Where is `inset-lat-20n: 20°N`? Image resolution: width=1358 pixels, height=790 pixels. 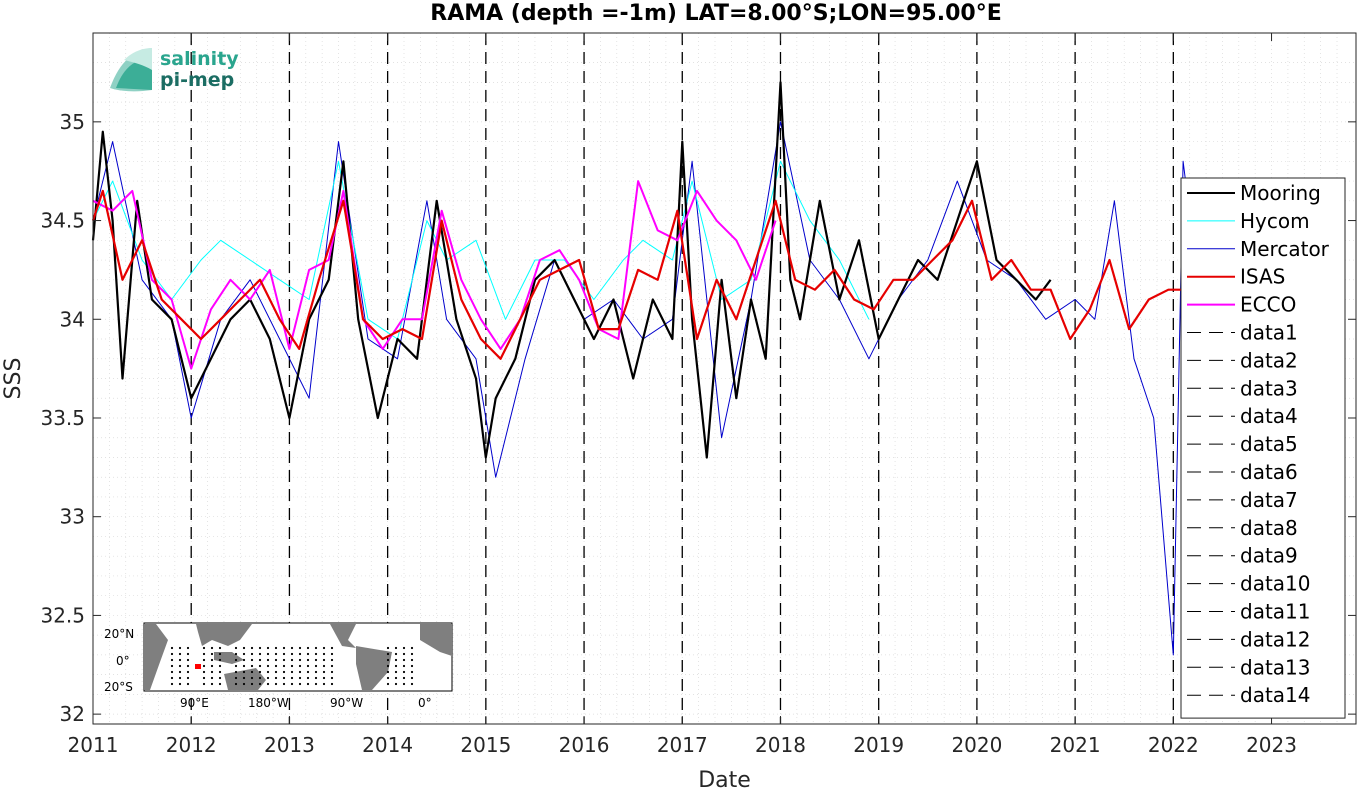
inset-lat-20n: 20°N is located at coordinates (119, 634).